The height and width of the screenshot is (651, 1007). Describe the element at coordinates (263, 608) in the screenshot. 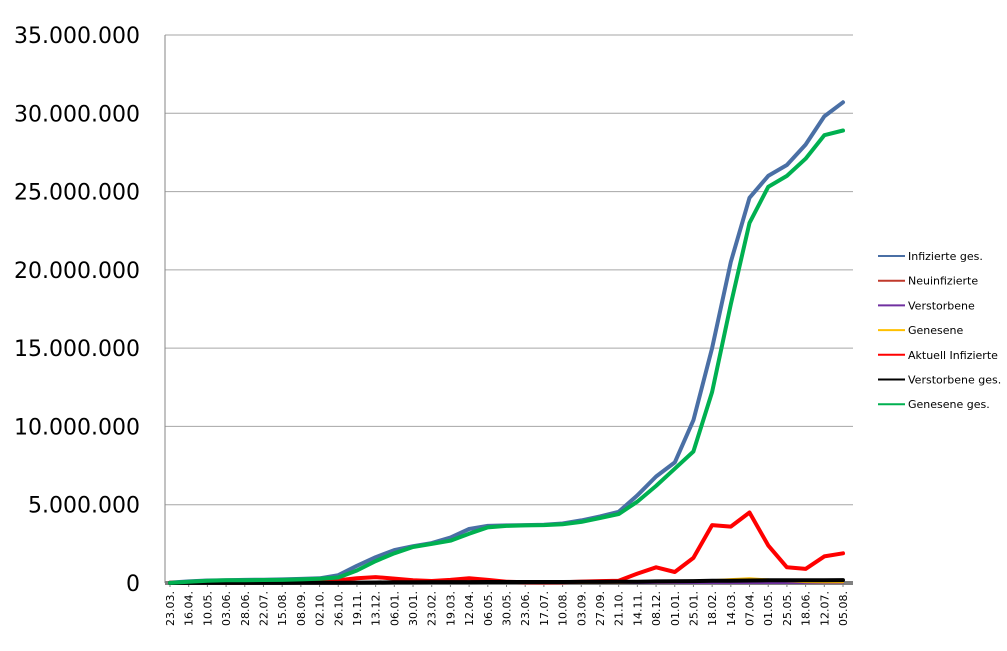

I see `x-tick-label: 22.07.` at that location.